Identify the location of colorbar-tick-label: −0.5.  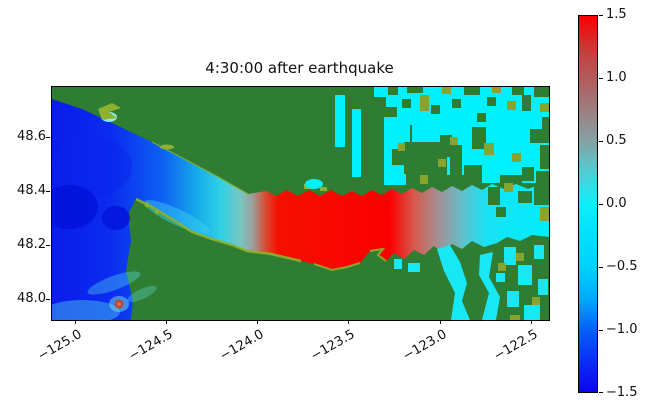
(622, 266).